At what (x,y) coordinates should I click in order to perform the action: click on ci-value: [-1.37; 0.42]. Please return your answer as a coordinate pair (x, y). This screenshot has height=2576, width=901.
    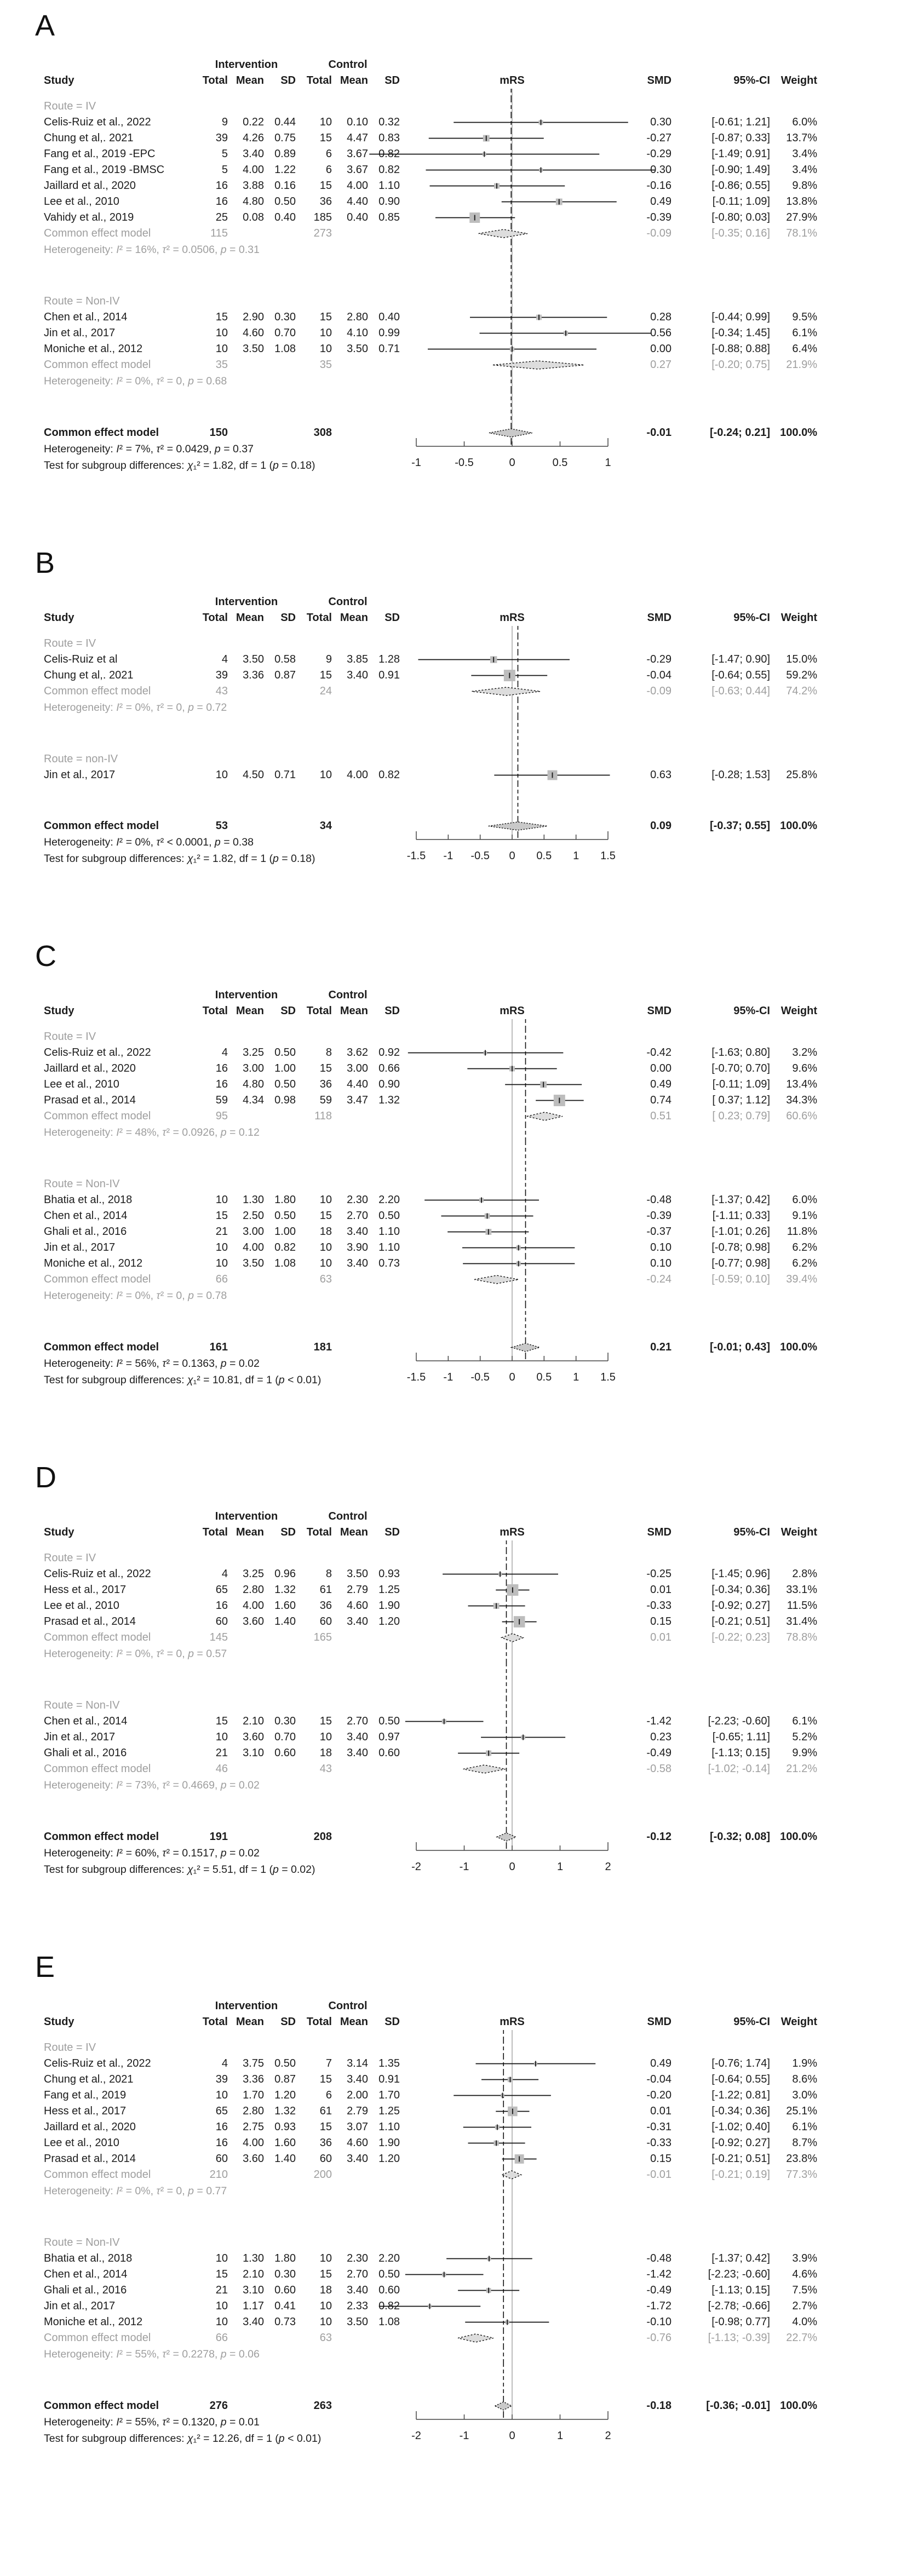
    Looking at the image, I should click on (740, 1200).